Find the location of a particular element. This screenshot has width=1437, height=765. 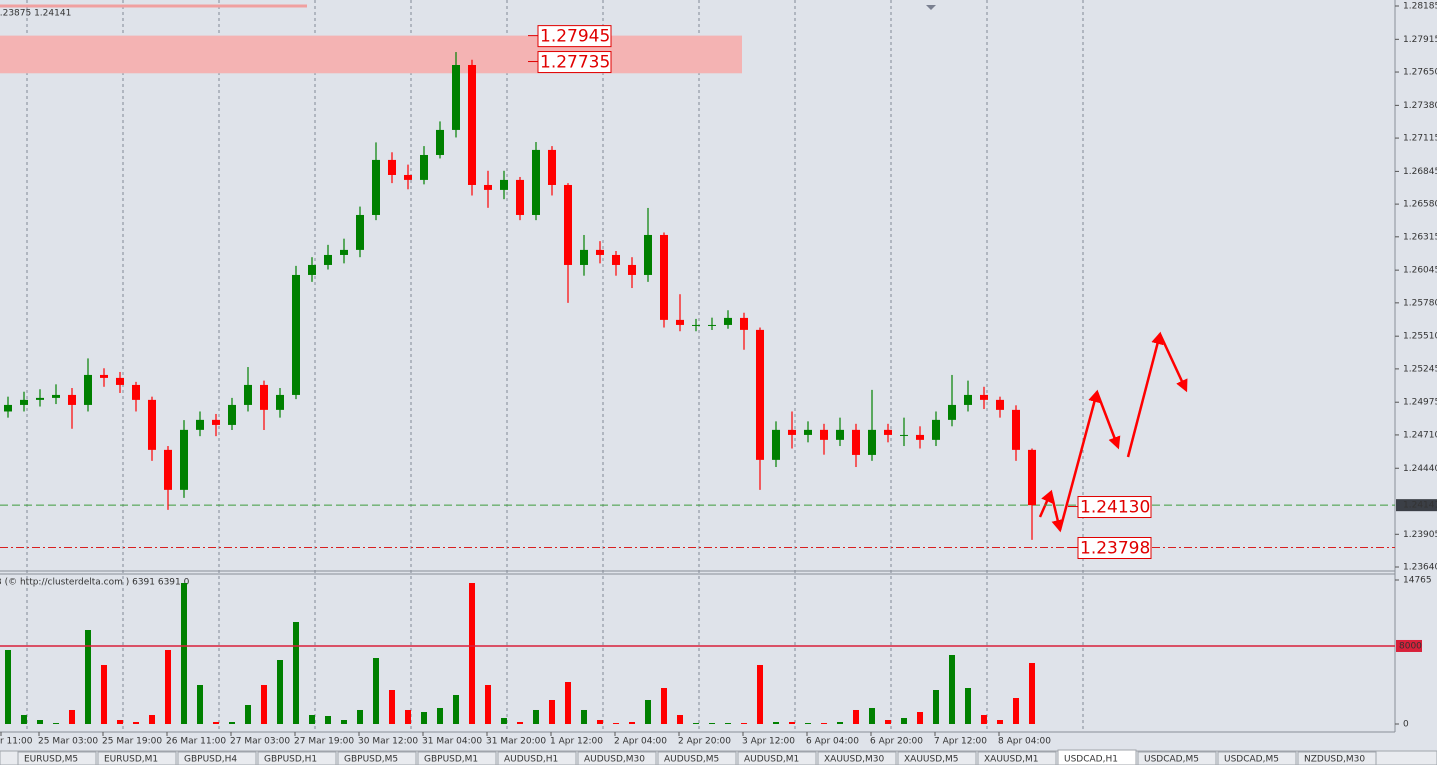

x-tick-label: 31 Mar 04:00 is located at coordinates (452, 742).